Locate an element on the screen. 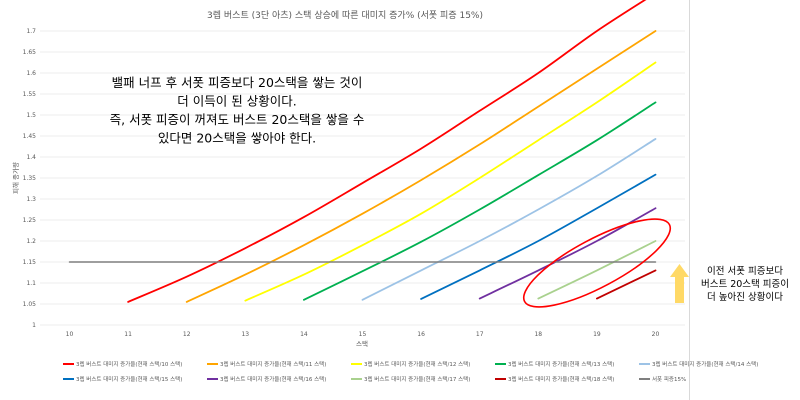 This screenshot has height=400, width=800. y-tick-label: 1.4 is located at coordinates (31, 157).